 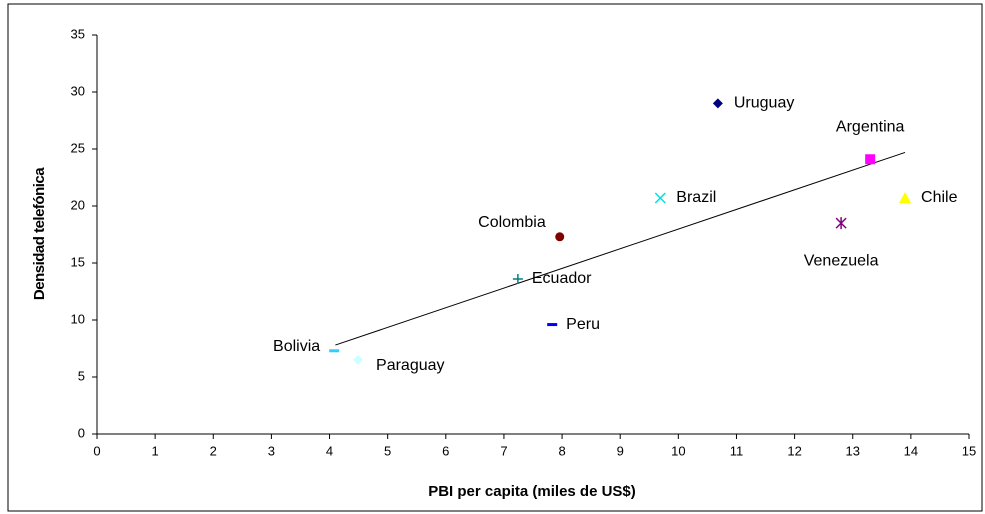 What do you see at coordinates (78, 147) in the screenshot?
I see `y-tick-label: 25` at bounding box center [78, 147].